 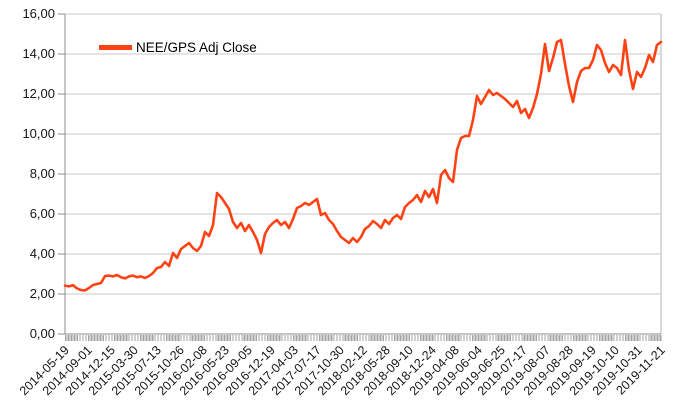 What do you see at coordinates (115, 47) in the screenshot?
I see `legend-line-swatch` at bounding box center [115, 47].